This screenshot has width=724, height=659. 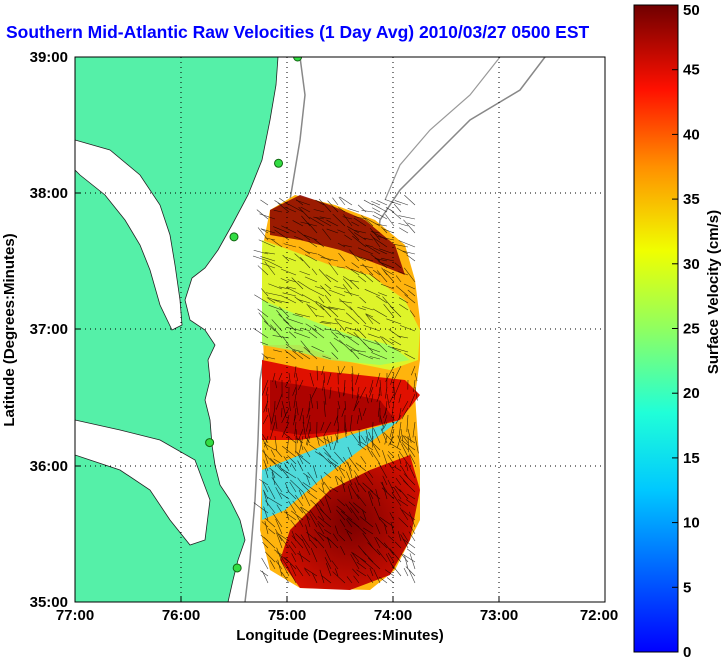 What do you see at coordinates (75, 615) in the screenshot?
I see `x-tick-label: 77:00` at bounding box center [75, 615].